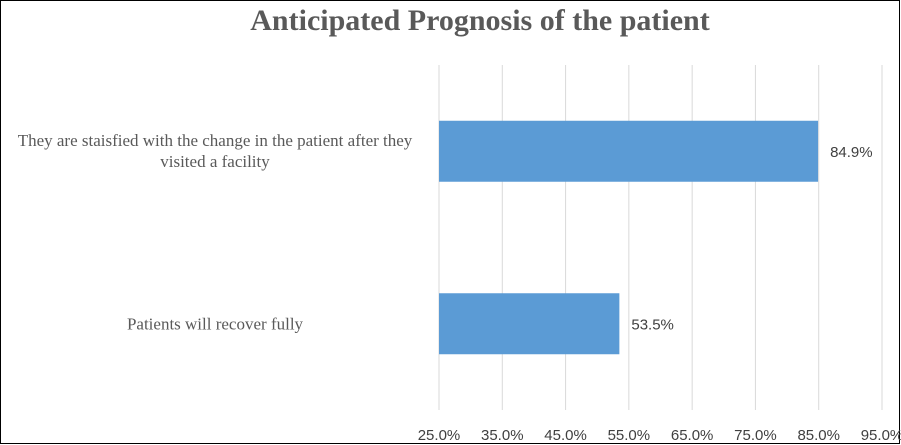 Image resolution: width=901 pixels, height=445 pixels. I want to click on data-label: 84.9%, so click(851, 152).